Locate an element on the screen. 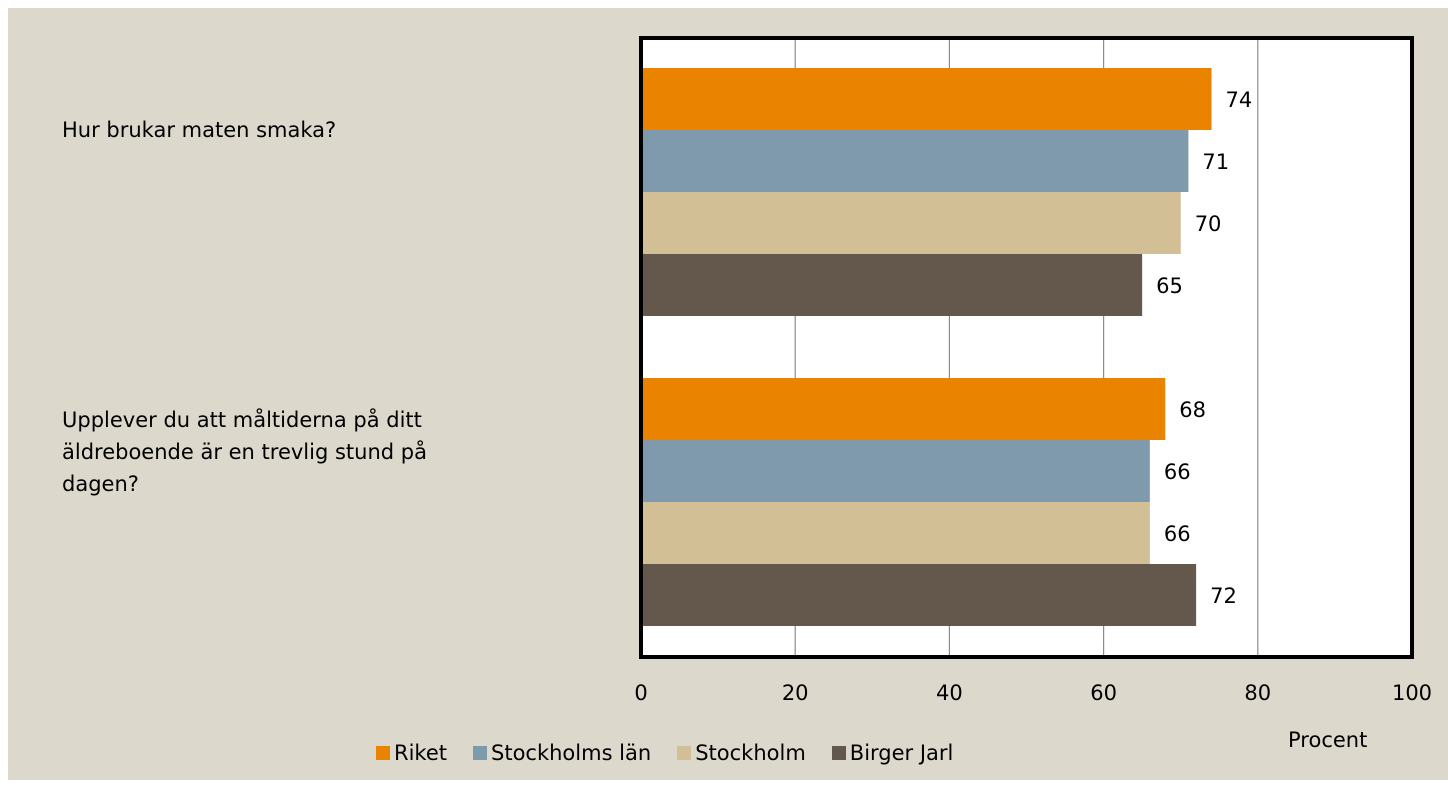  legend-item-stockholms-län: Stockholms län is located at coordinates (562, 753).